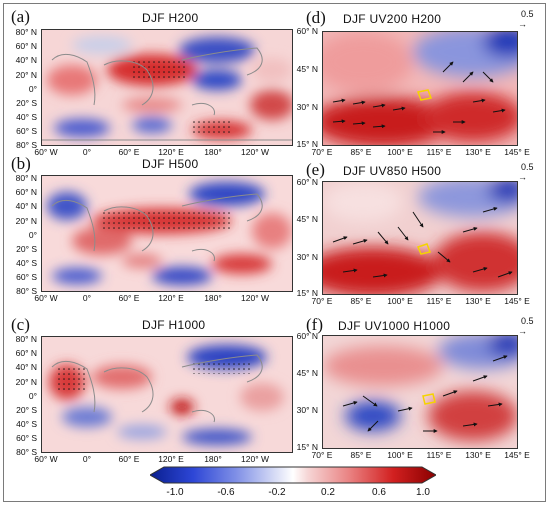  I want to click on panel-letter: (b), so click(21, 163).